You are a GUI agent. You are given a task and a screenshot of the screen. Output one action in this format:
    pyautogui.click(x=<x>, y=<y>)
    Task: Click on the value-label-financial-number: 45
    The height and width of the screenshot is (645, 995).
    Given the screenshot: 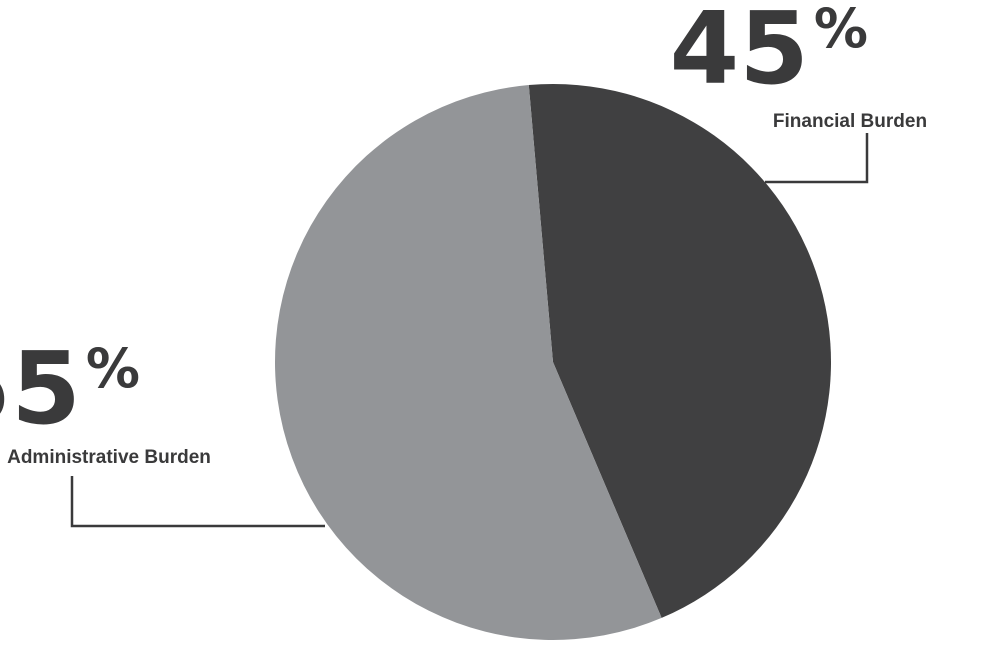 What is the action you would take?
    pyautogui.click(x=739, y=53)
    